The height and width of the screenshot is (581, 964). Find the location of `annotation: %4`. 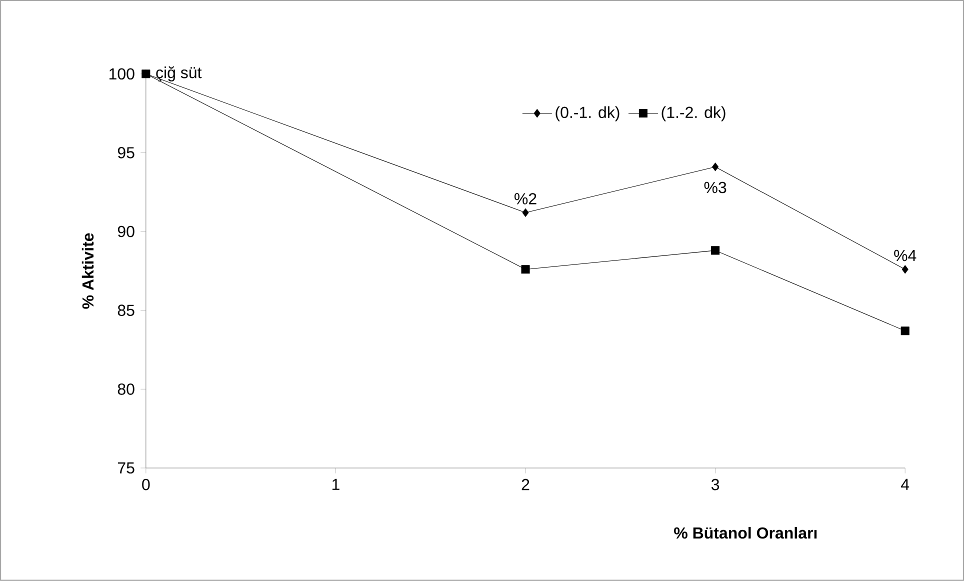

annotation: %4 is located at coordinates (905, 256).